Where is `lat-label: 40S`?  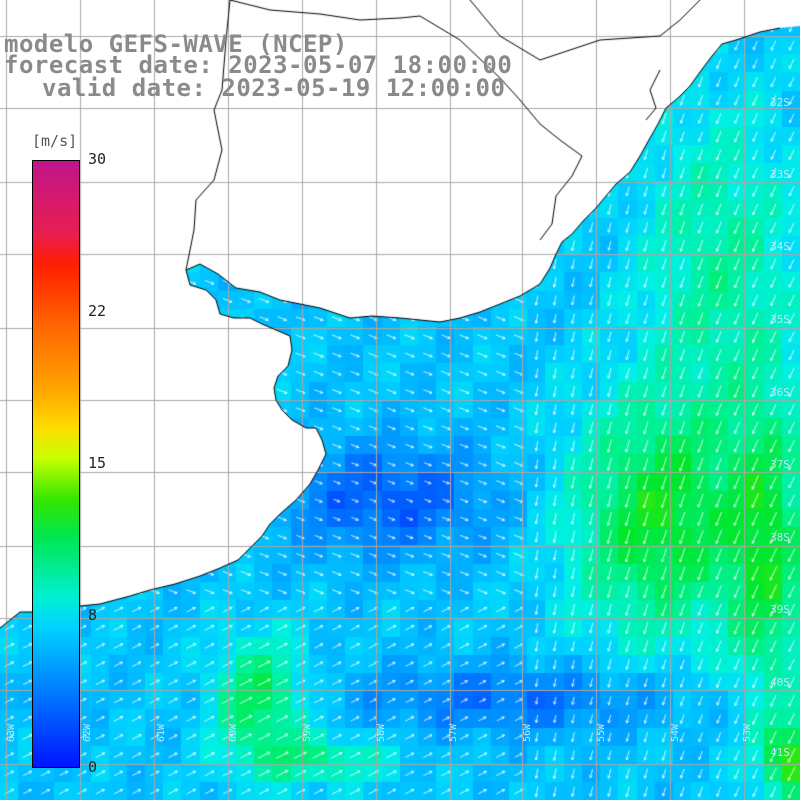 lat-label: 40S is located at coordinates (780, 682).